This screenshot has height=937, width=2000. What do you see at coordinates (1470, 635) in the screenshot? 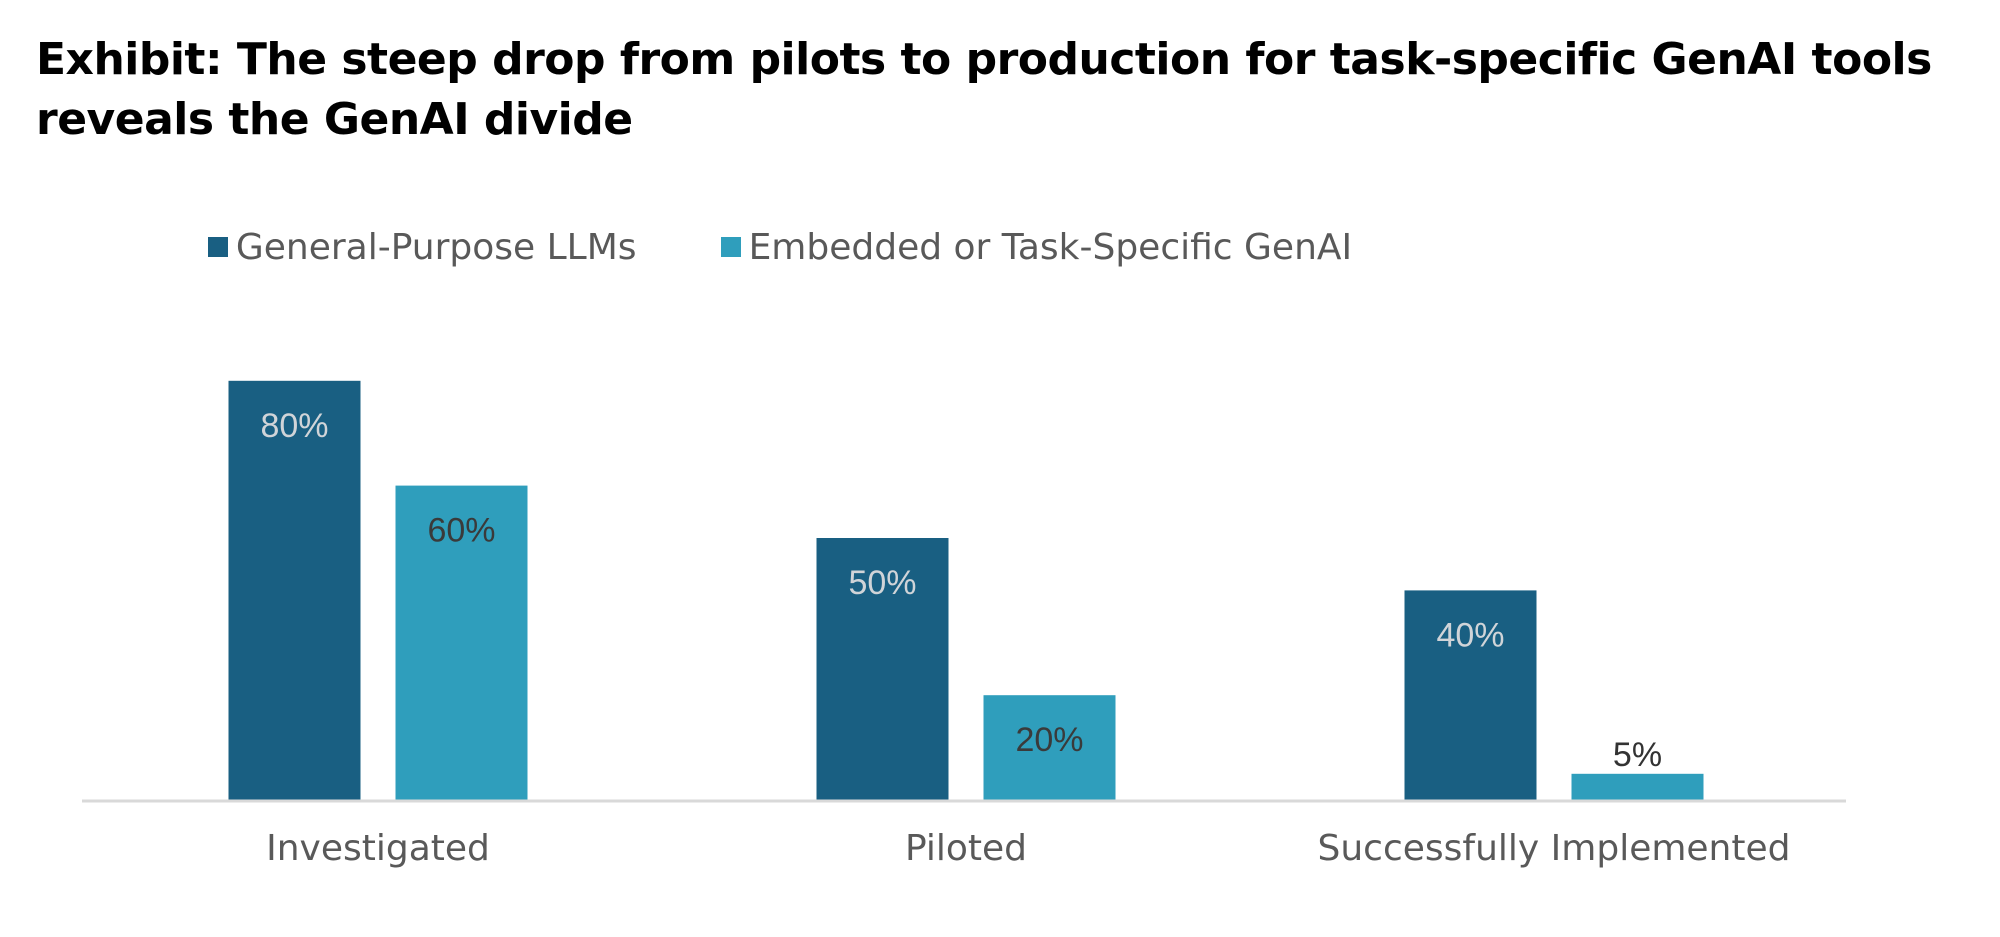
I see `data-label-successfully-implemented-general-purpose-llms: 40%` at bounding box center [1470, 635].